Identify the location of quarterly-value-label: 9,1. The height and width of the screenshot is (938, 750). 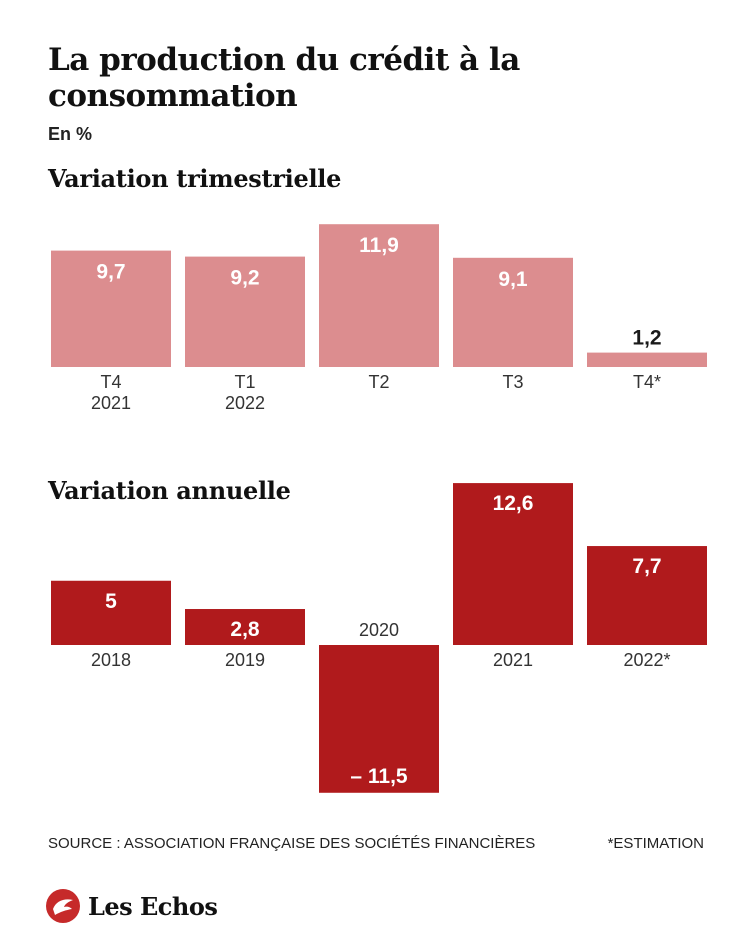
(513, 279).